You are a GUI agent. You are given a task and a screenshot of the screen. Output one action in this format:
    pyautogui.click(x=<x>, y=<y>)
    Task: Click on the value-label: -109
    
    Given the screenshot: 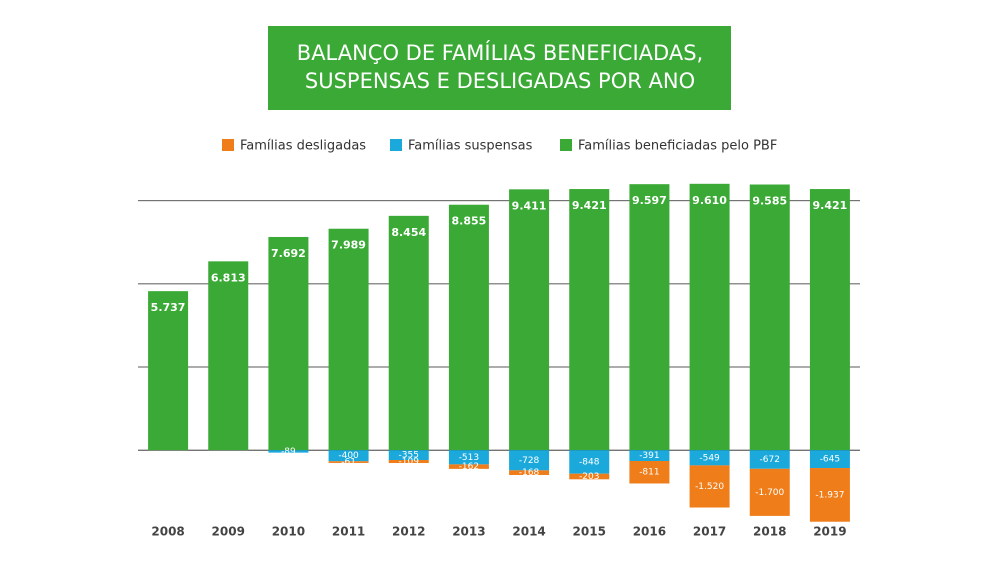 What is the action you would take?
    pyautogui.click(x=409, y=462)
    